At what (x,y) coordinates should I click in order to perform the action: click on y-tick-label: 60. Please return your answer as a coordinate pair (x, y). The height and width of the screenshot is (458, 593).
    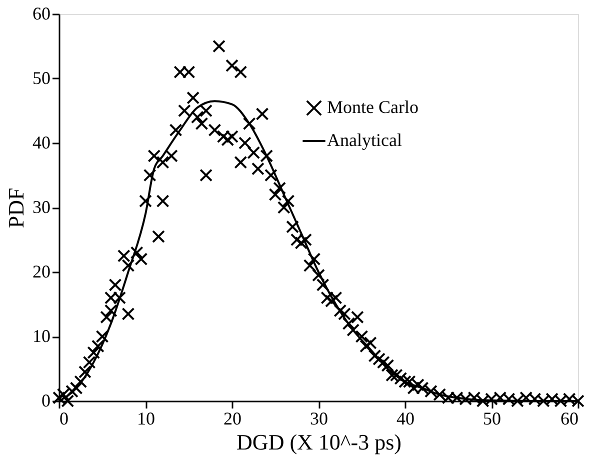
    Looking at the image, I should click on (41, 14).